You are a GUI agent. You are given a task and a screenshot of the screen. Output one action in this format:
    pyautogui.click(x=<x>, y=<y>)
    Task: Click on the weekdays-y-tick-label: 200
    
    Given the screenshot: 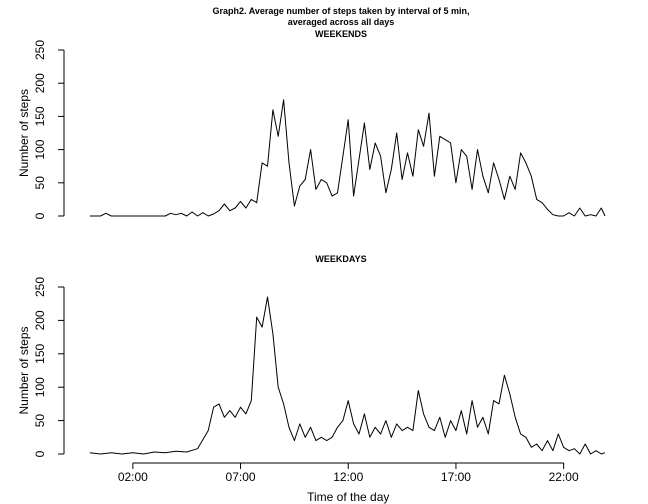 What is the action you would take?
    pyautogui.click(x=40, y=320)
    